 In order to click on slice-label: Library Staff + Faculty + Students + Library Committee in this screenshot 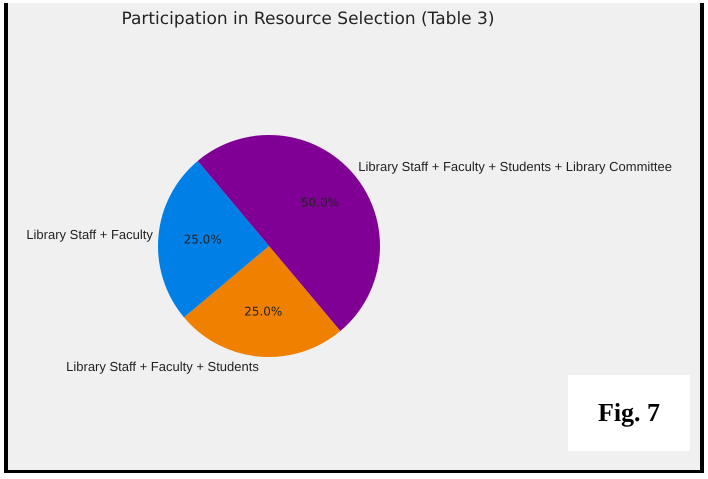, I will do `click(515, 166)`.